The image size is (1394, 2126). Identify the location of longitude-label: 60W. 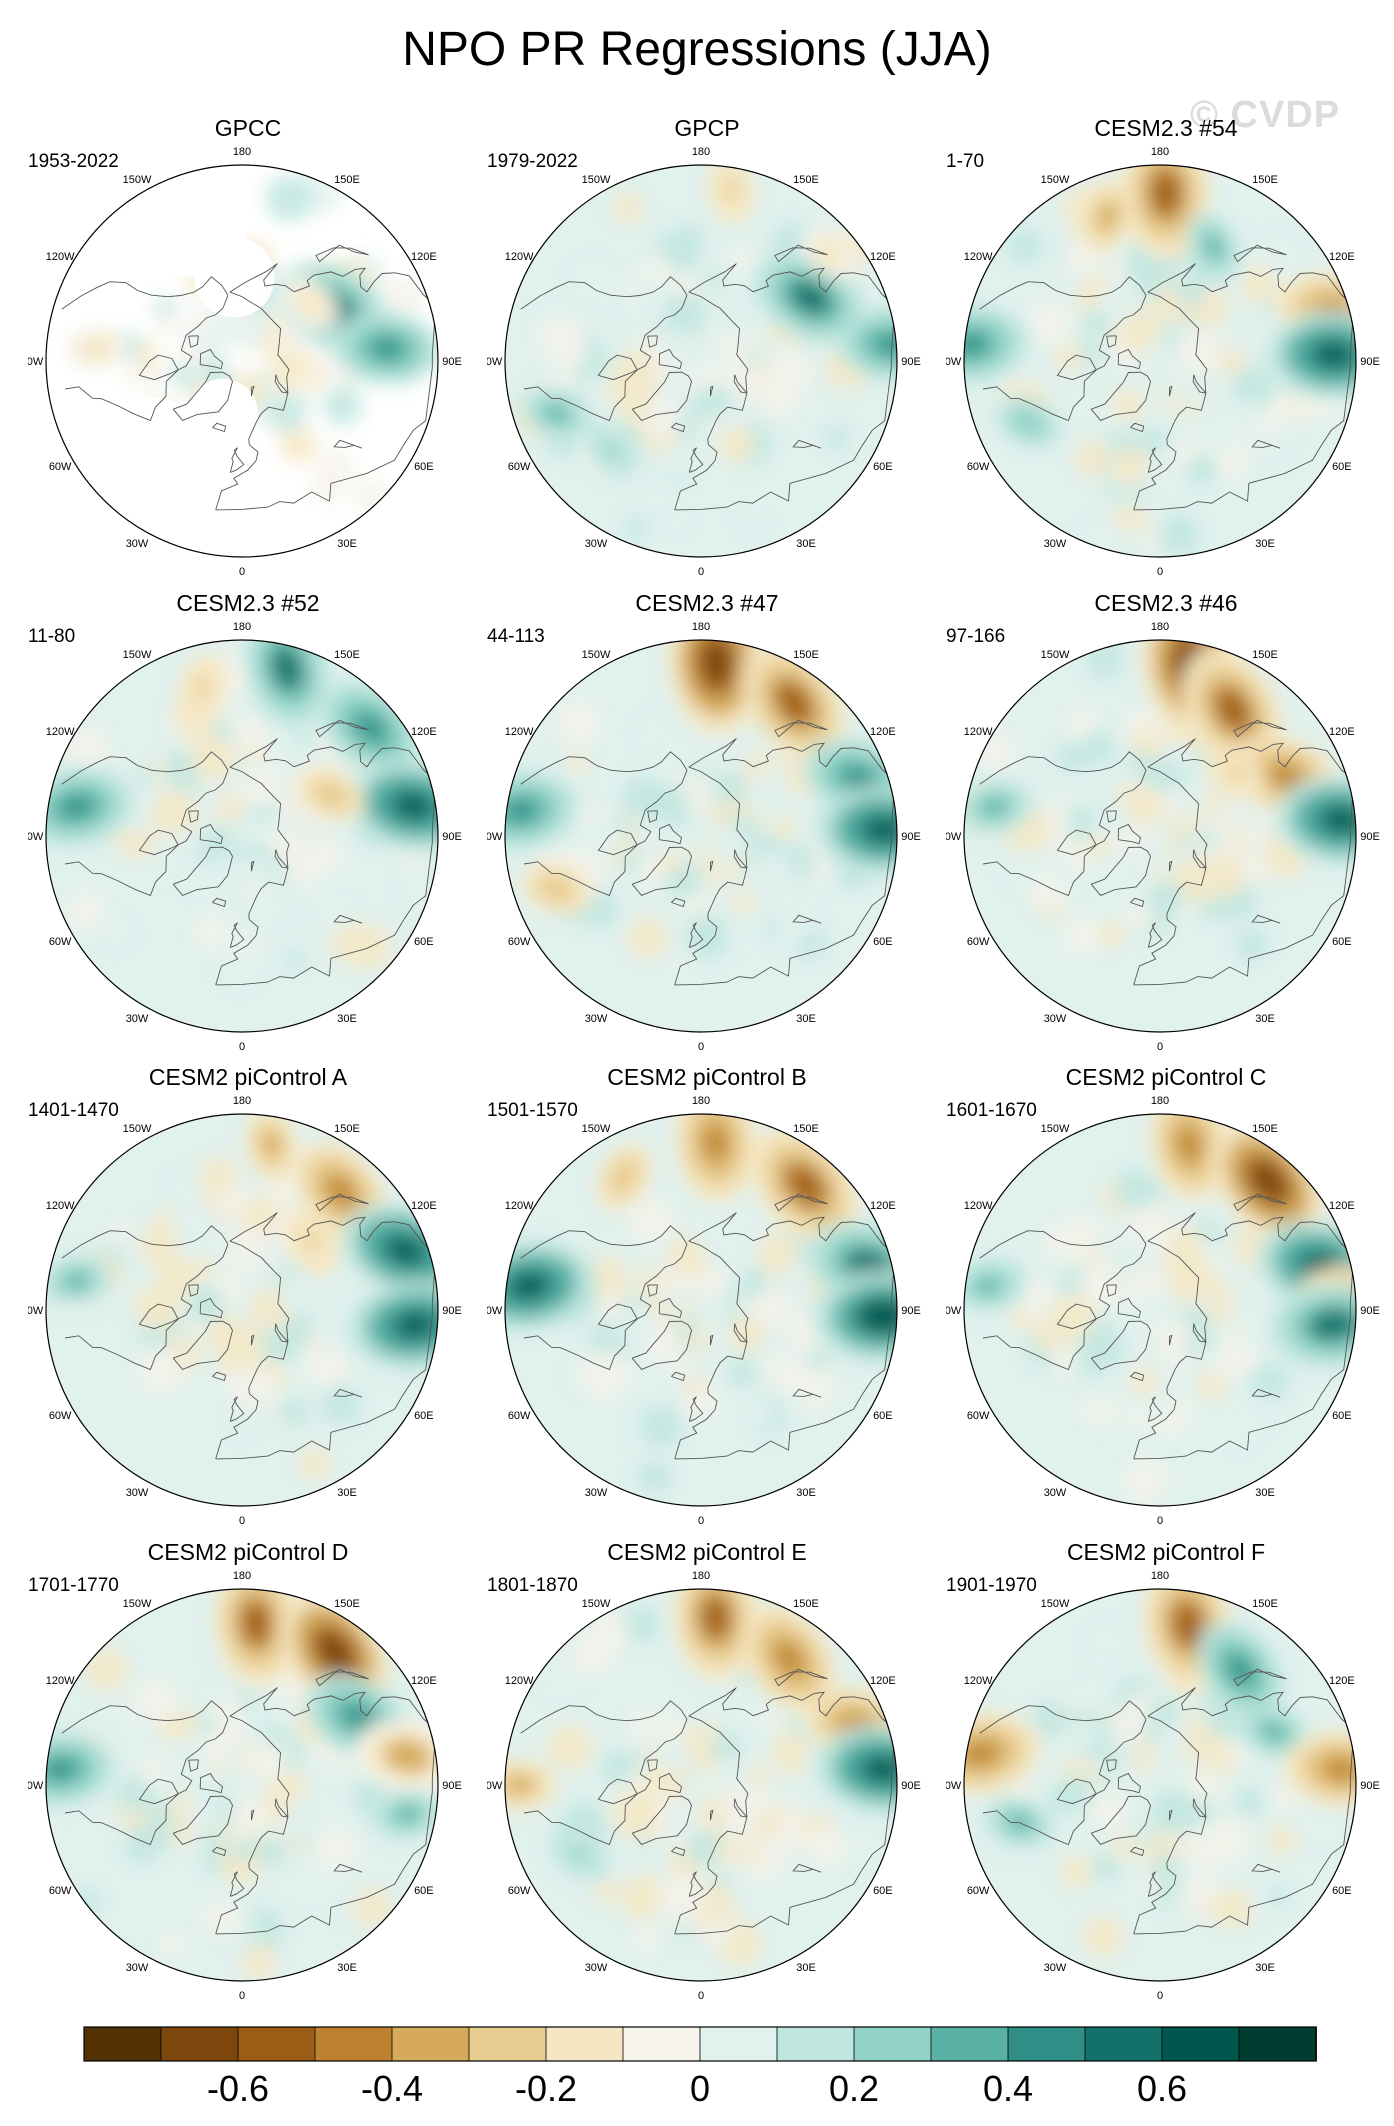
(60, 1891).